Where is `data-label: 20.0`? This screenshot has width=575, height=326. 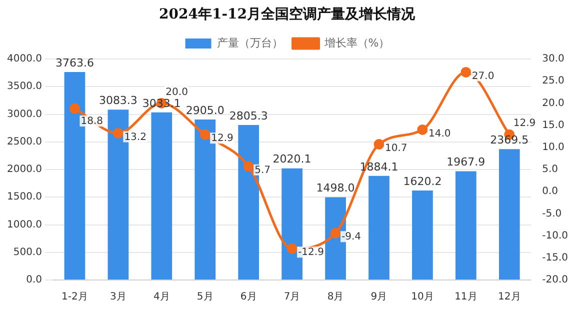
data-label: 20.0 is located at coordinates (177, 92).